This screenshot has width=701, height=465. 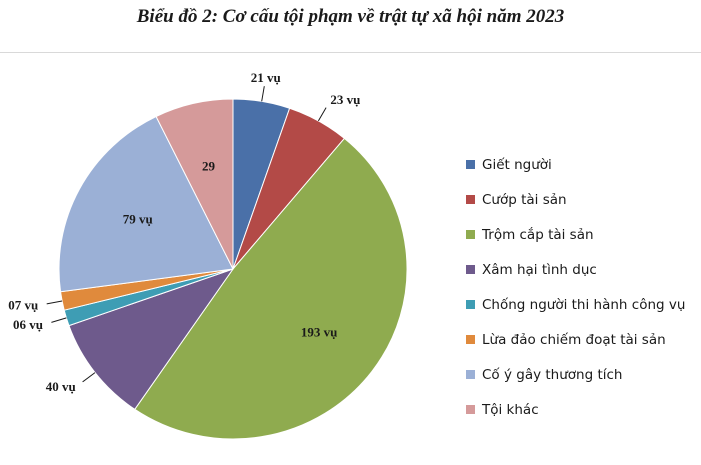 I want to click on leader-line-chong-nguoi-thi-hanh-cong-vu, so click(x=59, y=320).